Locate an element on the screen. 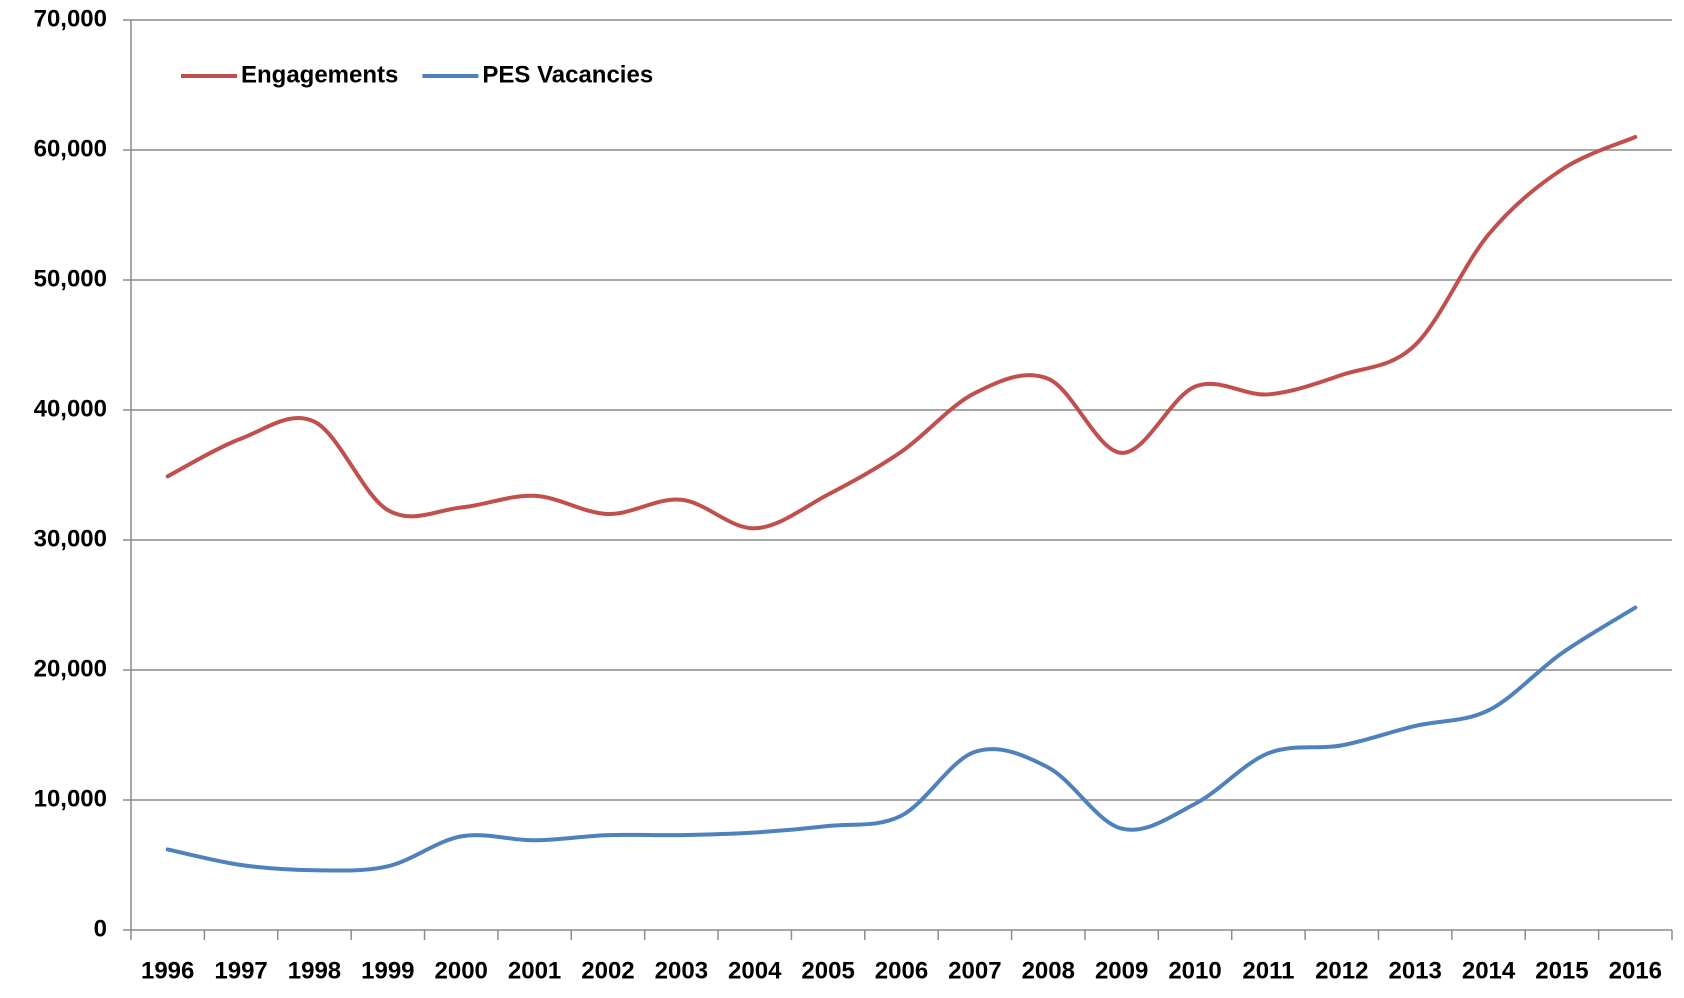 The height and width of the screenshot is (998, 1684). y-tick-label: 10,000 is located at coordinates (70, 798).